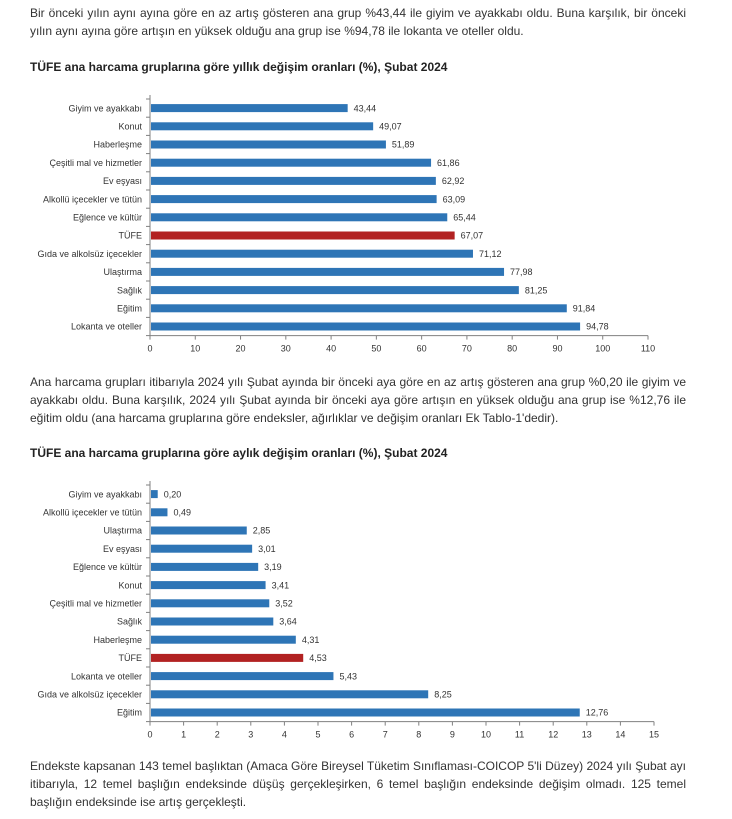 The width and height of the screenshot is (732, 819). Describe the element at coordinates (284, 735) in the screenshot. I see `x-tick-label: 4` at that location.